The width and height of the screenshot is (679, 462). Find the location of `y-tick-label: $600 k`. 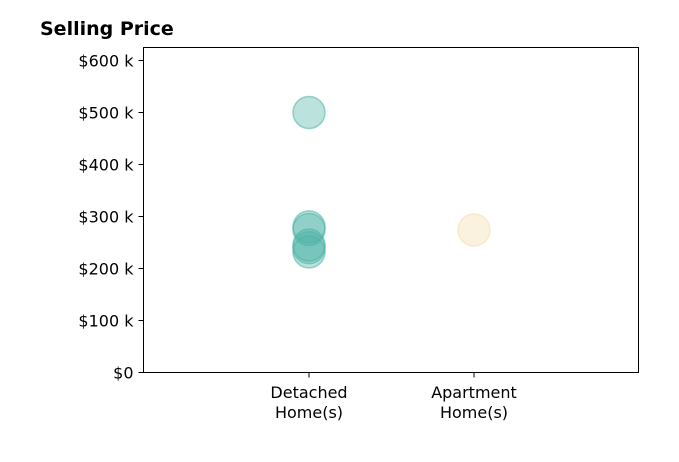

y-tick-label: $600 k is located at coordinates (106, 61).